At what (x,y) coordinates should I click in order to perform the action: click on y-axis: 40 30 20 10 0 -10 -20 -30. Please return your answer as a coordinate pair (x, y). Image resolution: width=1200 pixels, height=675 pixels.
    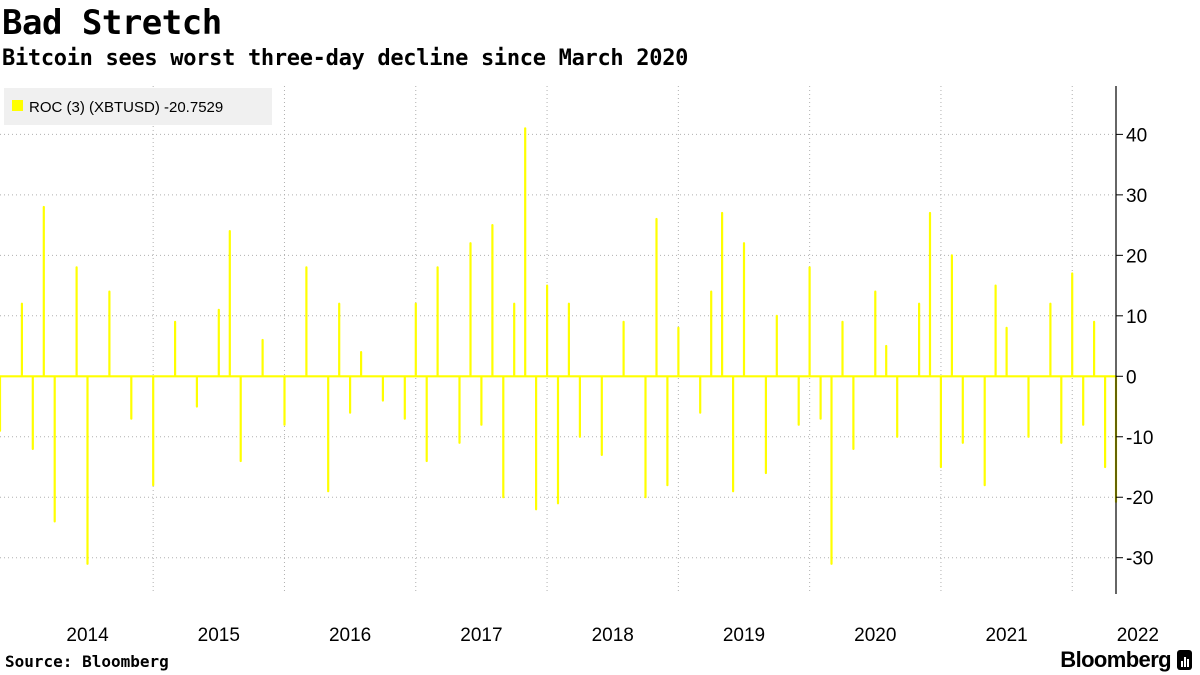
    Looking at the image, I should click on (1134, 340).